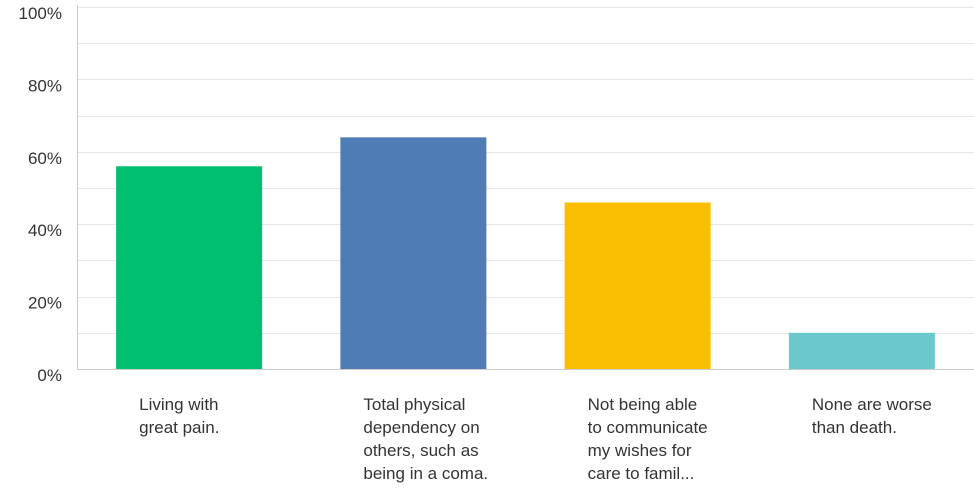  Describe the element at coordinates (49, 375) in the screenshot. I see `y-tick-label: 0%` at that location.